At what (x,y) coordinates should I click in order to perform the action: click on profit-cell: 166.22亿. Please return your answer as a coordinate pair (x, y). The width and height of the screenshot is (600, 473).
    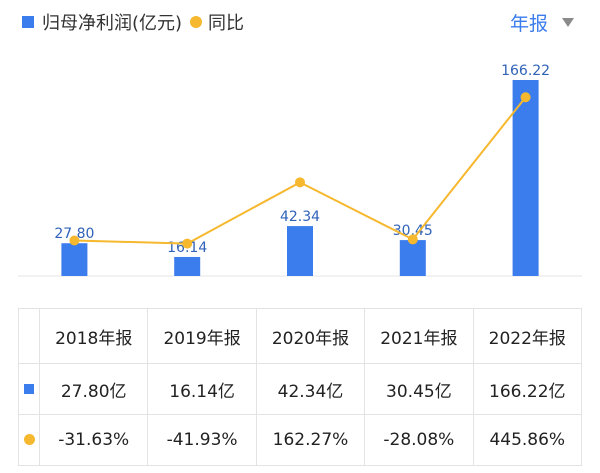
    Looking at the image, I should click on (527, 389).